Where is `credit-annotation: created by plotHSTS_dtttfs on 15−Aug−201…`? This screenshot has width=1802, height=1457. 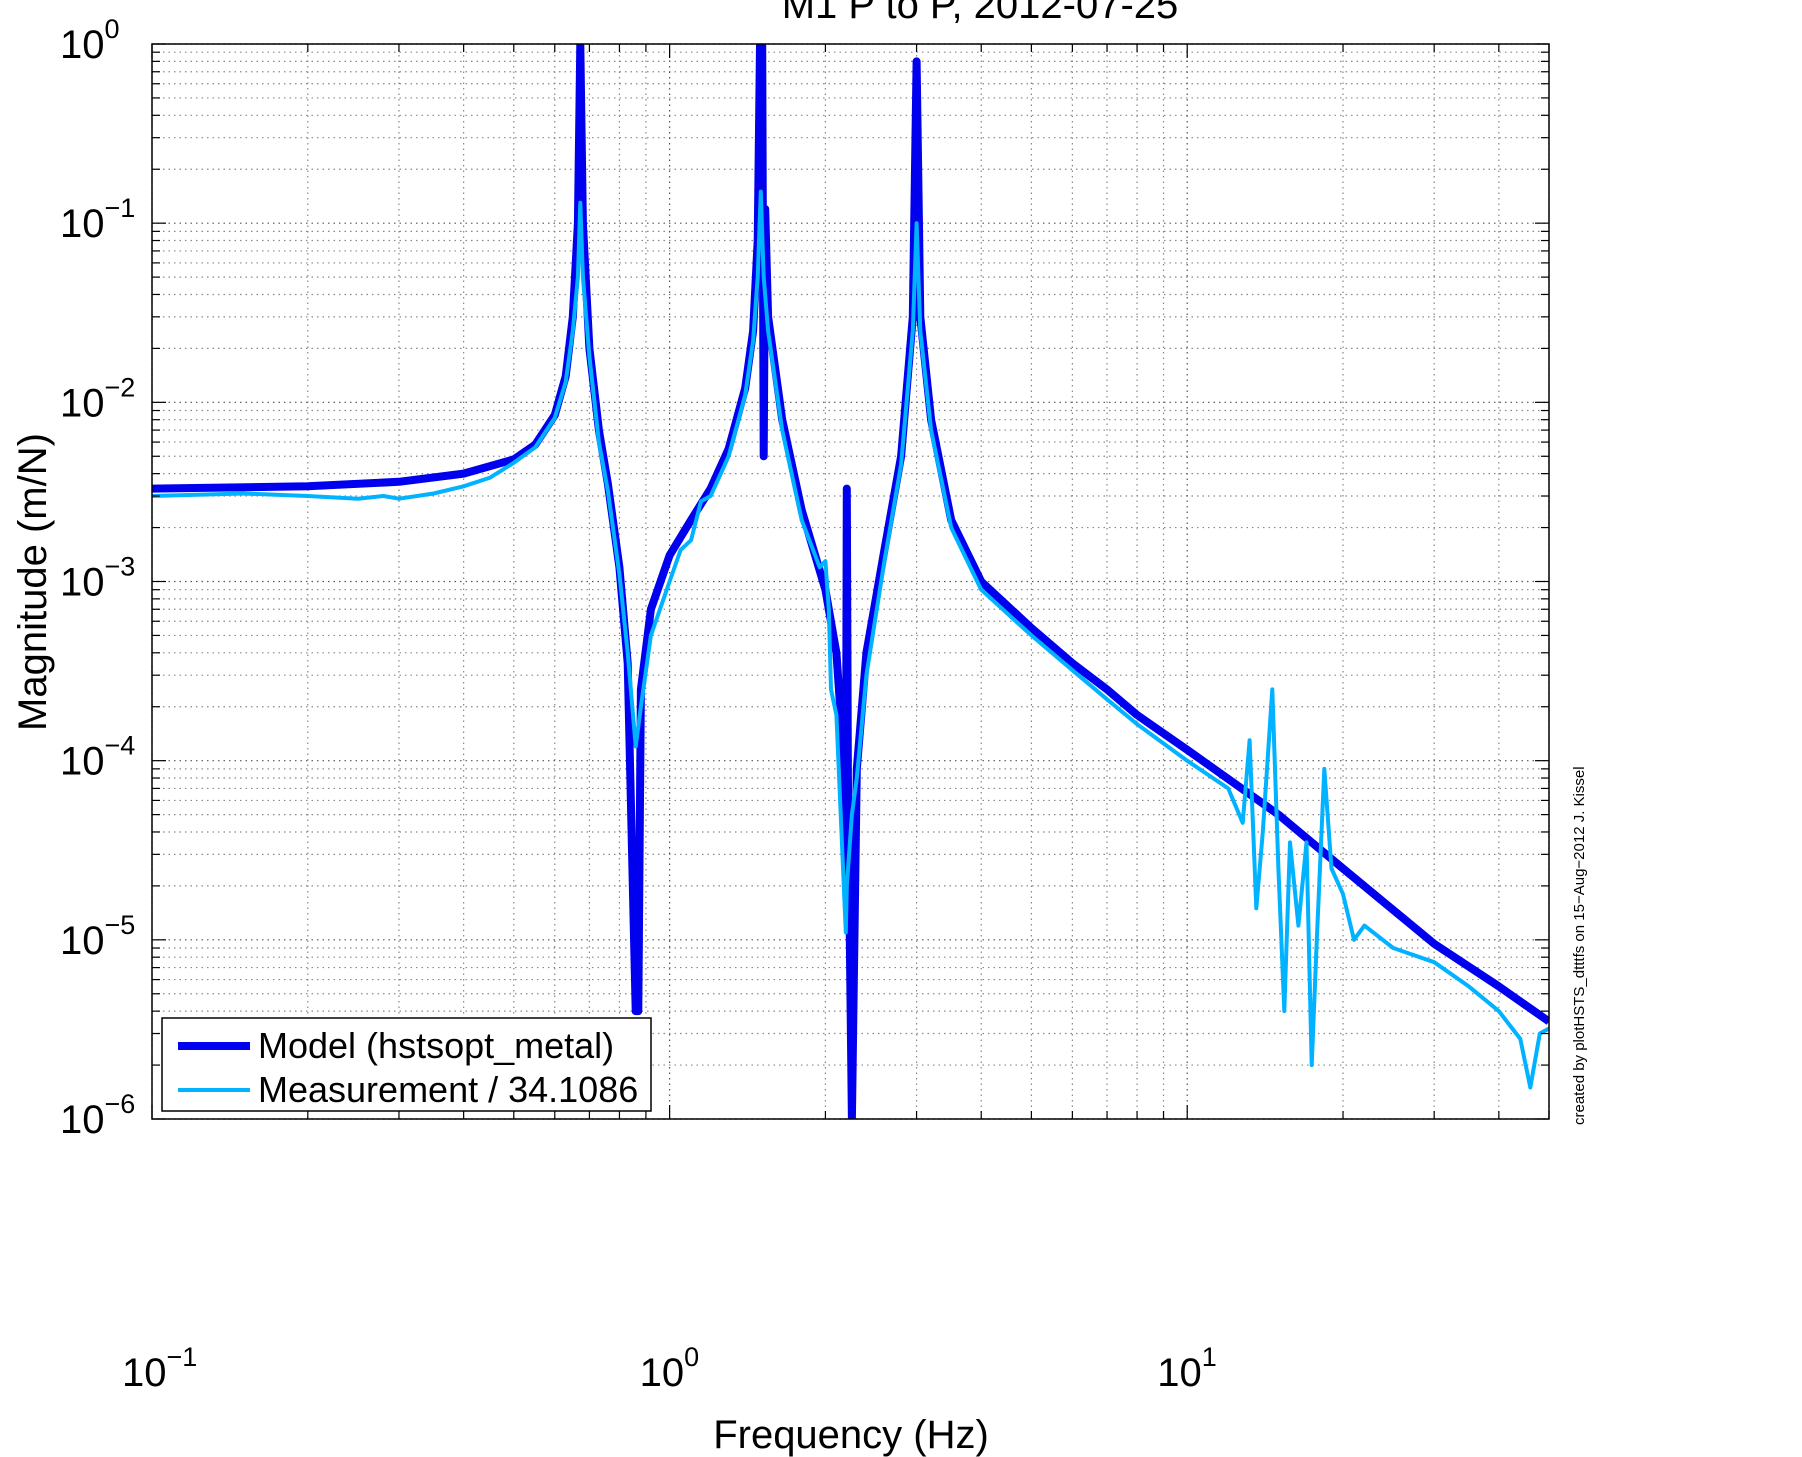 credit-annotation: created by plotHSTS_dtttfs on 15−Aug−201… is located at coordinates (1579, 945).